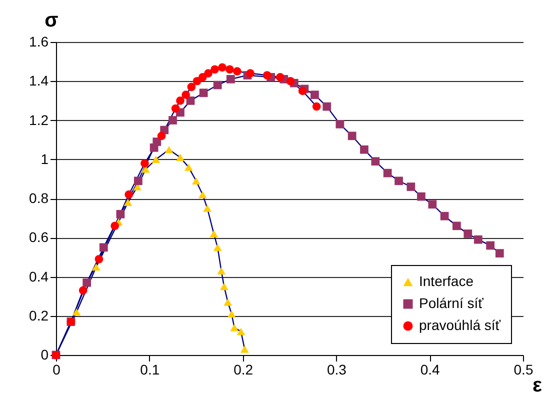 Image resolution: width=547 pixels, height=400 pixels. Describe the element at coordinates (44, 158) in the screenshot. I see `y-tick-label: 1` at that location.